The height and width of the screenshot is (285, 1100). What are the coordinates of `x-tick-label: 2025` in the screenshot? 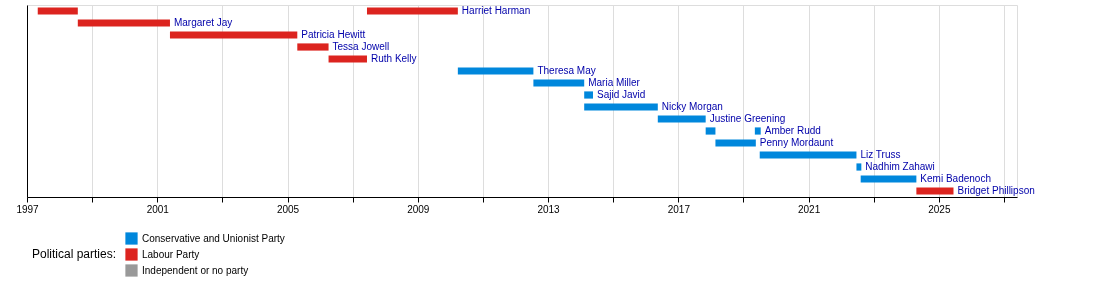 It's located at (939, 209).